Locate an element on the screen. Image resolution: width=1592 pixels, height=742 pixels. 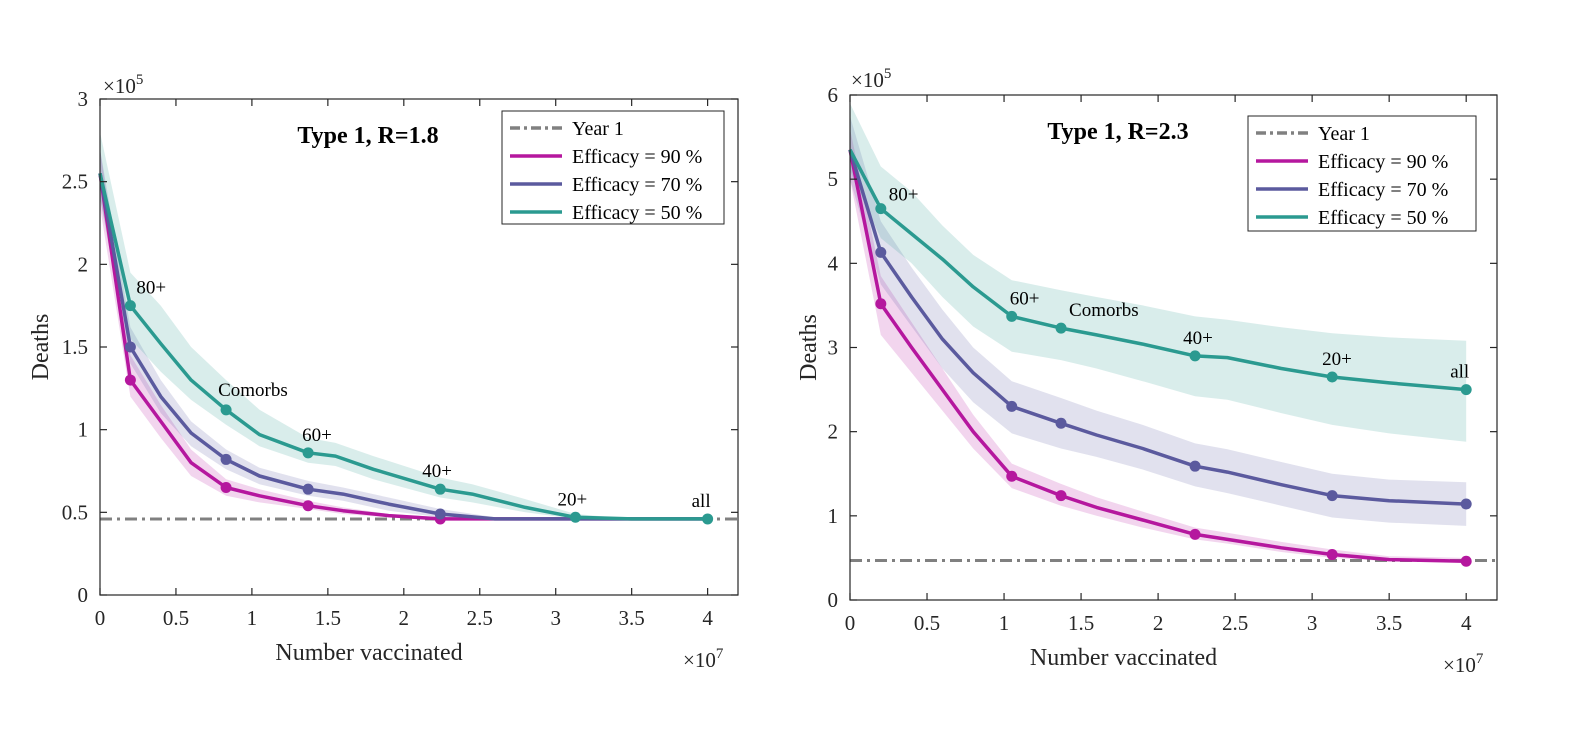
chart-2-annotation-80: 80+ is located at coordinates (904, 195).